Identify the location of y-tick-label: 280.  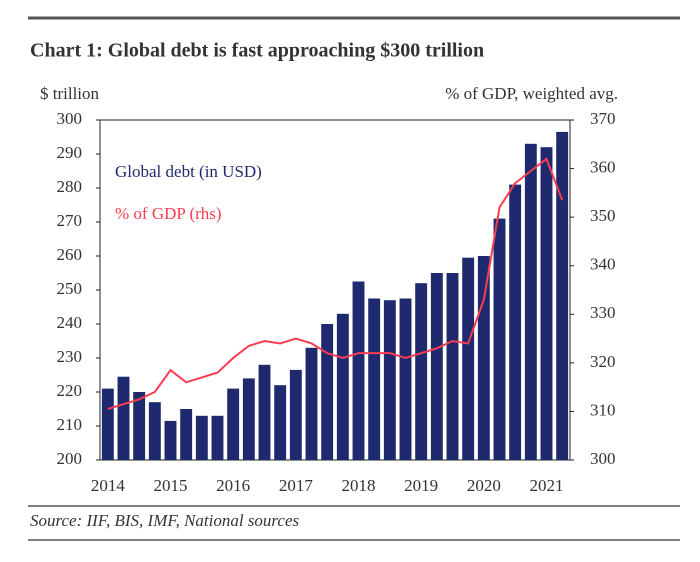
(70, 186).